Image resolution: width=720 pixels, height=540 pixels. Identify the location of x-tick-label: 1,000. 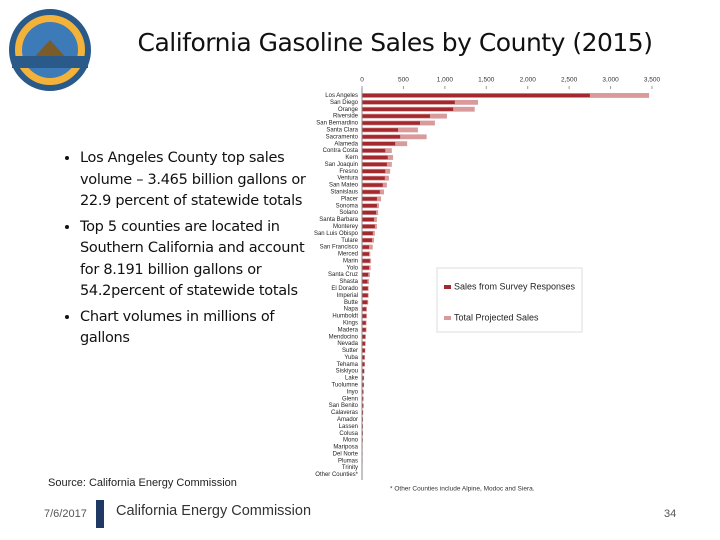
(445, 80).